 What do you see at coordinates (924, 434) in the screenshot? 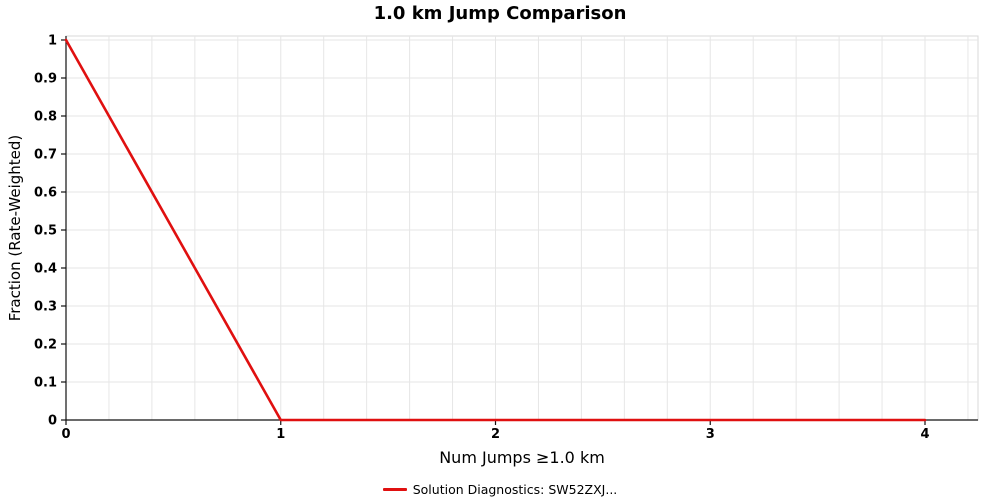
I see `x-tick-label: 4` at bounding box center [924, 434].